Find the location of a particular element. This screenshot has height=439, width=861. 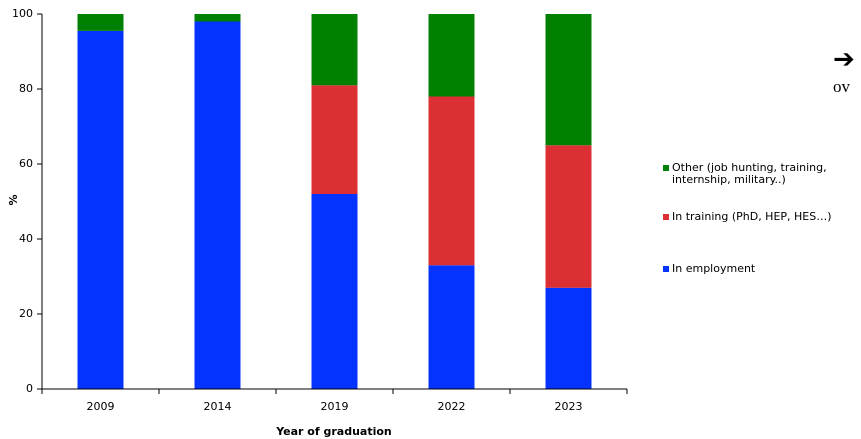

annotation: ov is located at coordinates (842, 86).